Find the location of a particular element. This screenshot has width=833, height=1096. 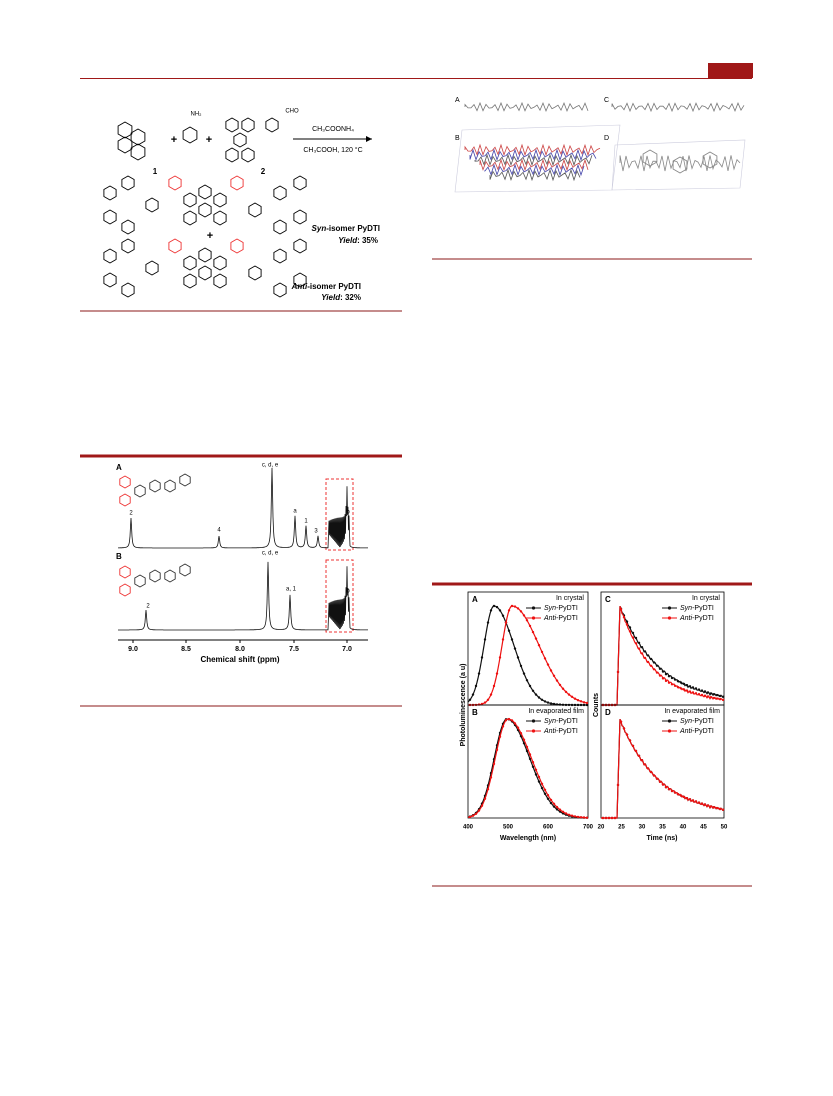

compound-label: 1 is located at coordinates (155, 171).